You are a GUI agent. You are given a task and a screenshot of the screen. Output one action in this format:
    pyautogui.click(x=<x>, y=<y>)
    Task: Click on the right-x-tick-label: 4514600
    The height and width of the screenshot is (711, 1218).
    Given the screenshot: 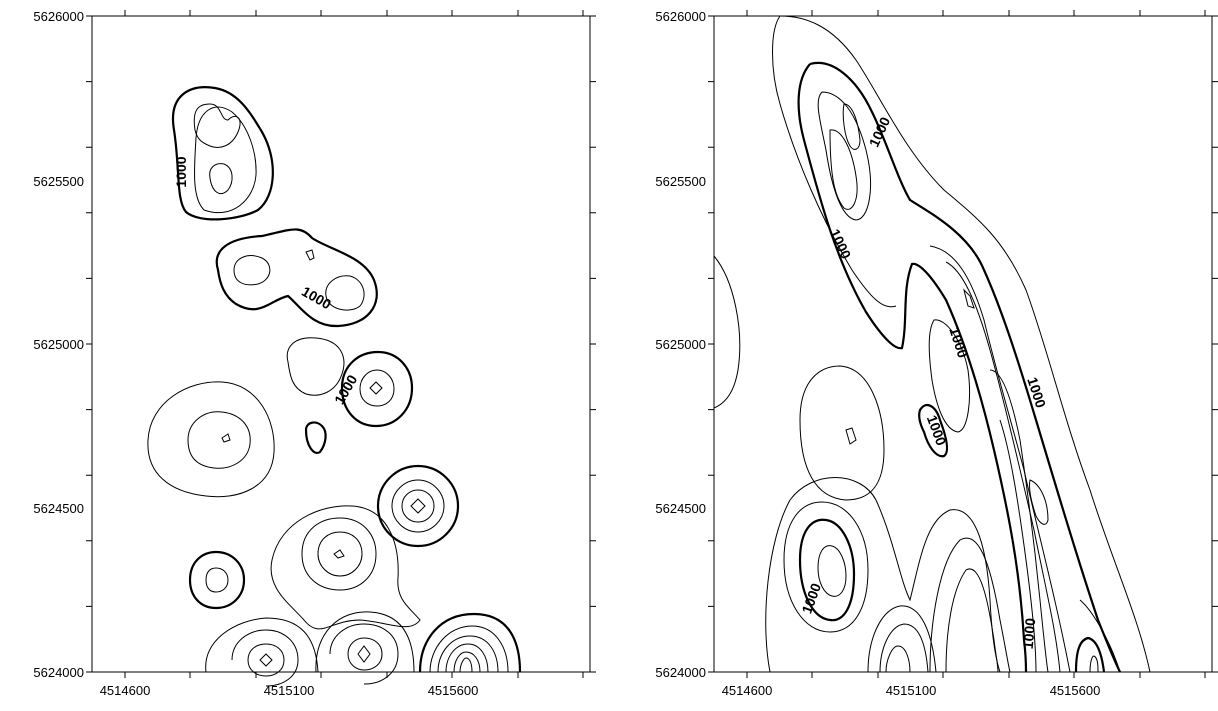 What is the action you would take?
    pyautogui.click(x=747, y=690)
    